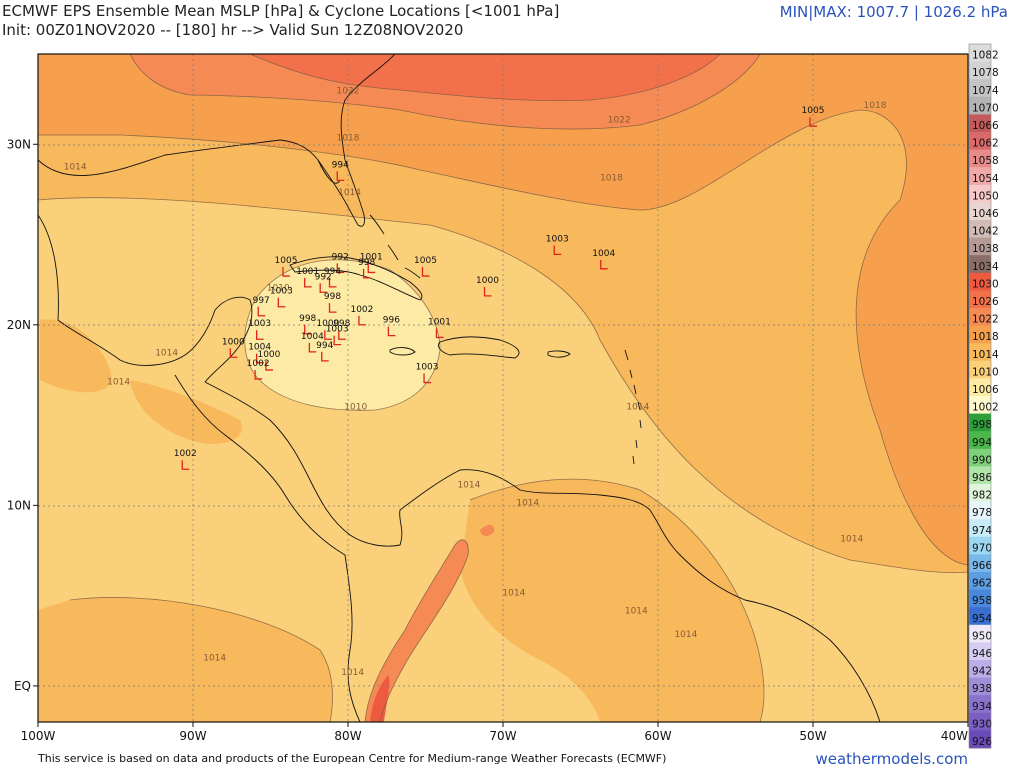 This screenshot has width=1024, height=768. I want to click on colorbar-label: 962, so click(982, 584).